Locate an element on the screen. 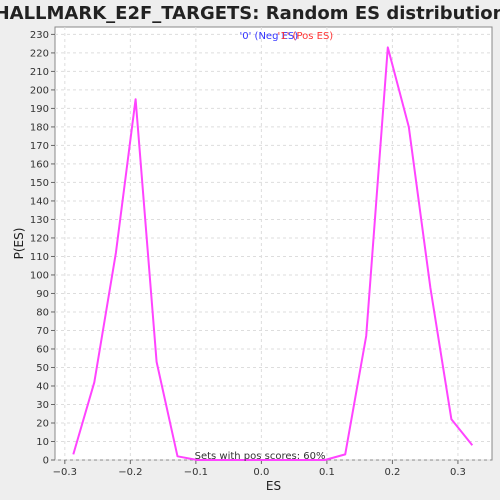  y-tick-label: 130 is located at coordinates (39, 220).